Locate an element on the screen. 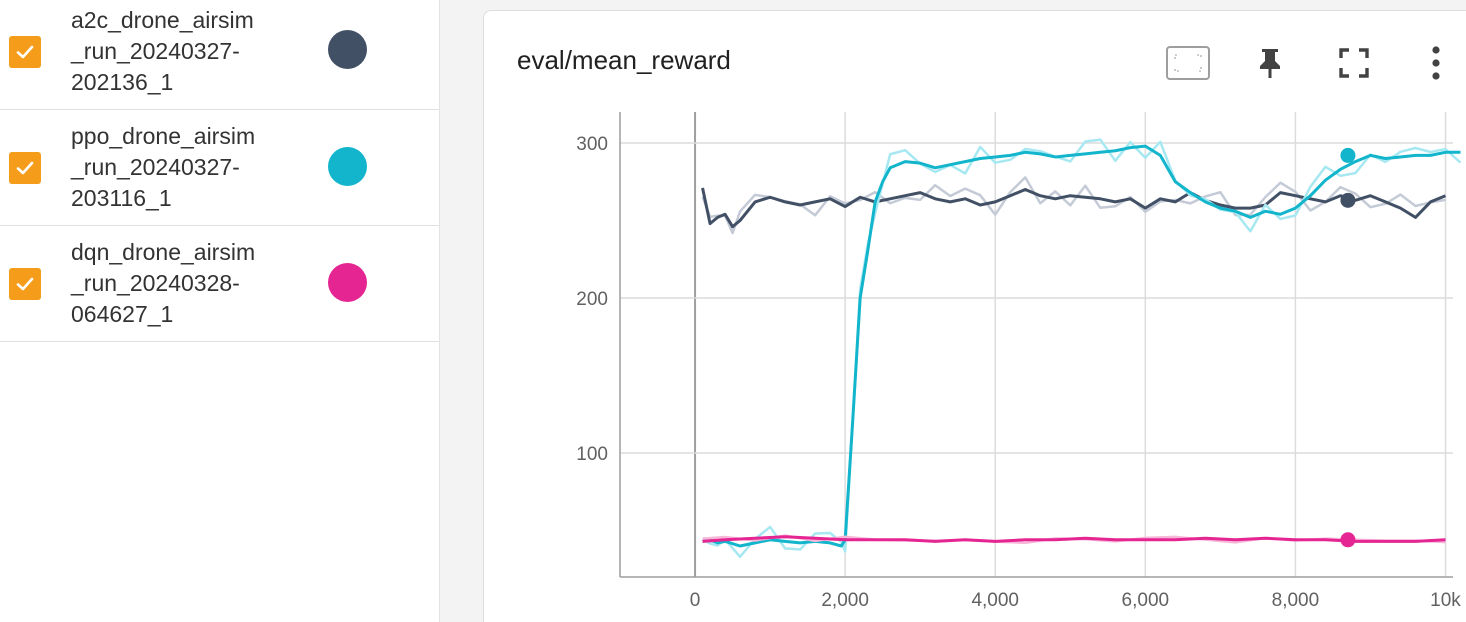  fit-domain-icon is located at coordinates (1188, 63).